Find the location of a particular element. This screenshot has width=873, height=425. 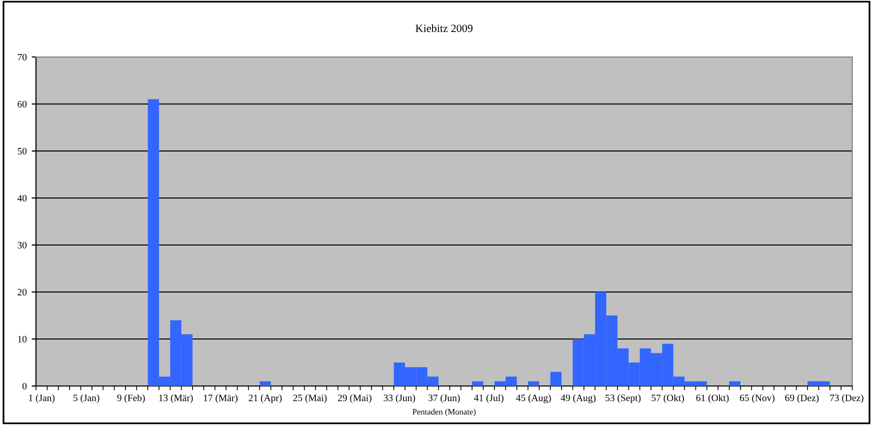

y-tick-label: 20 is located at coordinates (22, 292).